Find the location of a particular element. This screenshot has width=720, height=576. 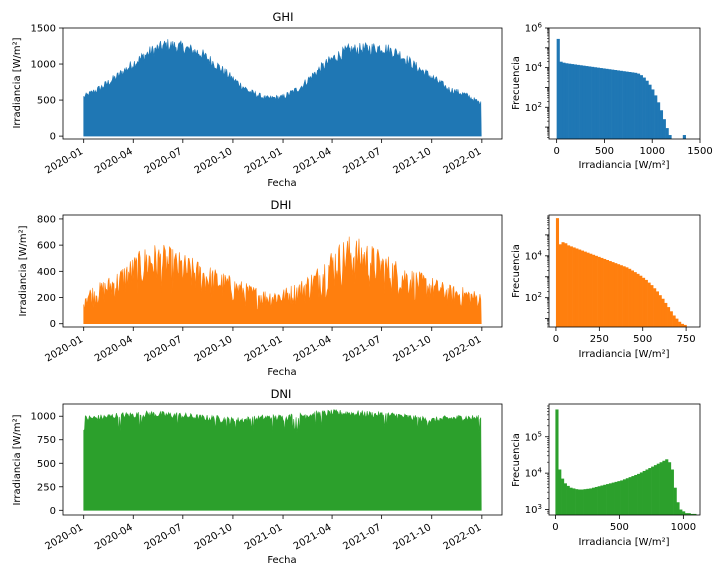

dhi-hist-xtick-label: 0 is located at coordinates (556, 339).